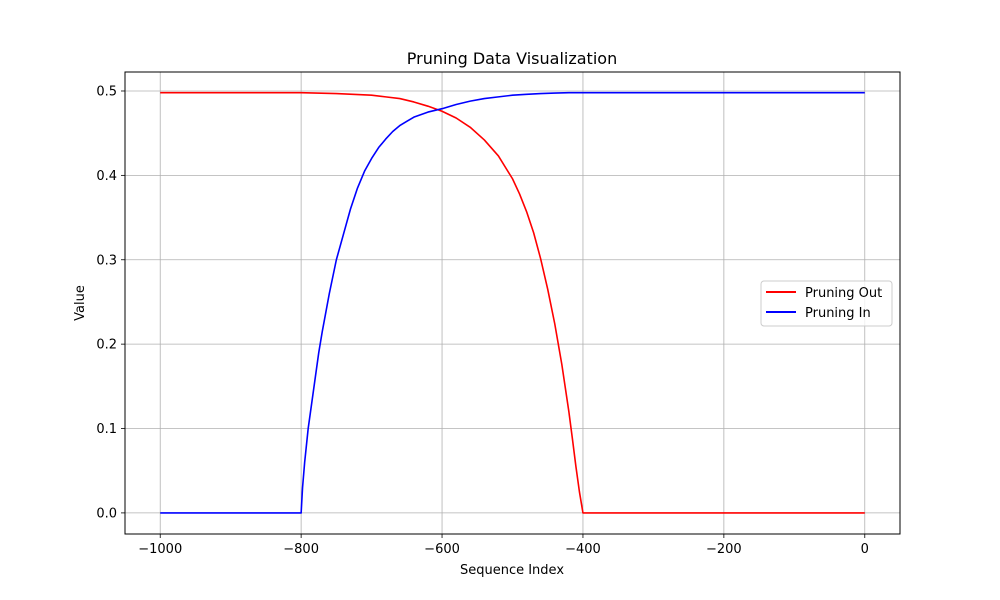 The height and width of the screenshot is (600, 1000). I want to click on x-axis-ticks: −1000 −800 −600 −400 −200 0, so click(503, 545).